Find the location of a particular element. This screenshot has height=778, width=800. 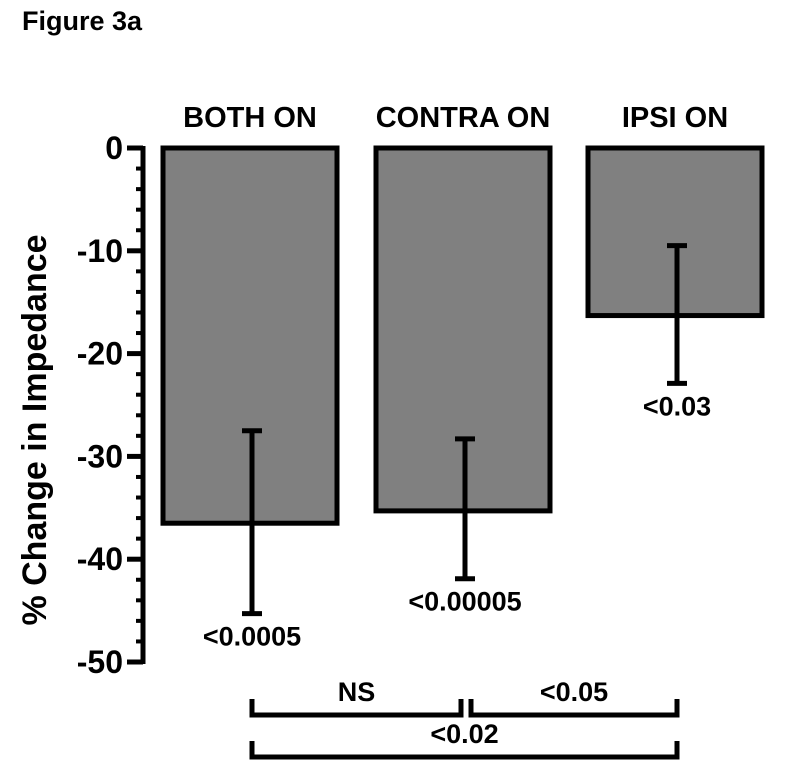

y-axis: 0 -10 -20 -30 -40 -50 is located at coordinates (111, 405).